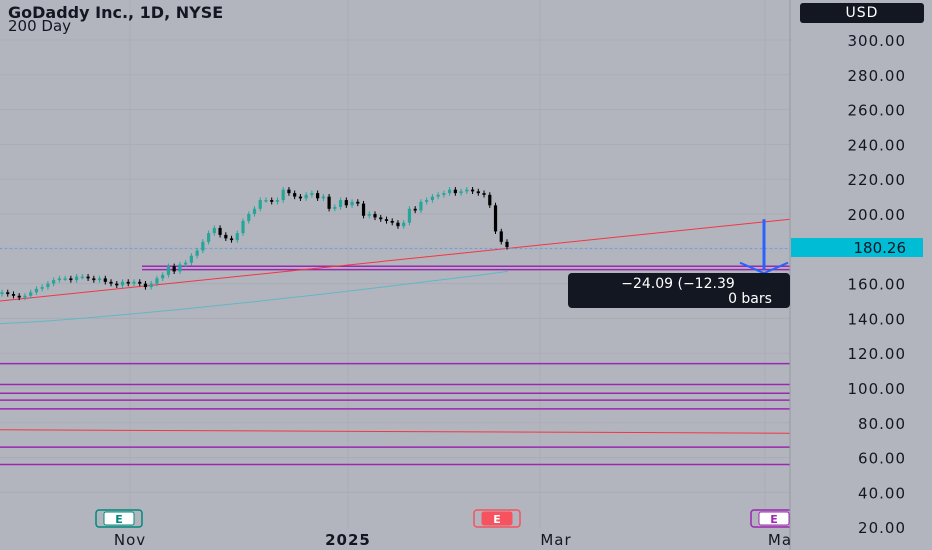  Describe the element at coordinates (395, 431) in the screenshot. I see `horizontal-ray-line` at that location.